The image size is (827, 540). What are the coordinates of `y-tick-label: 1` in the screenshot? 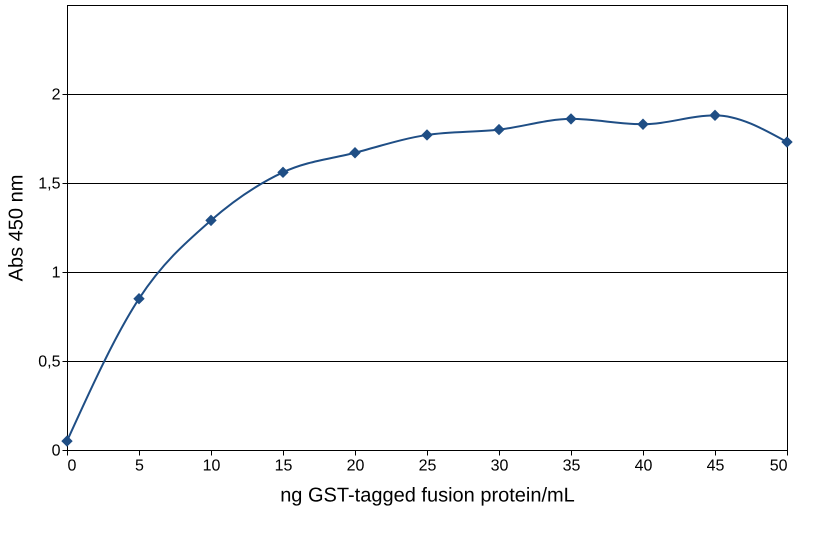 It's located at (56, 273).